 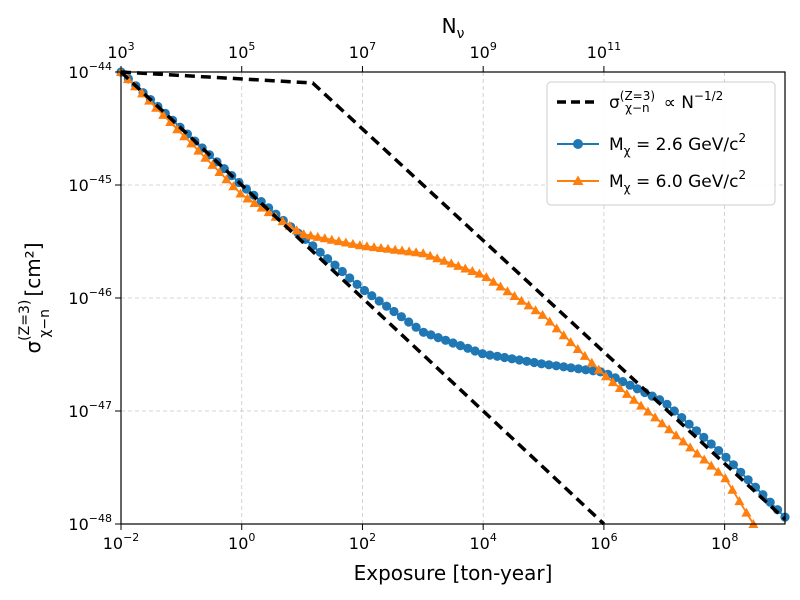 I want to click on legend-frame, so click(x=661, y=143).